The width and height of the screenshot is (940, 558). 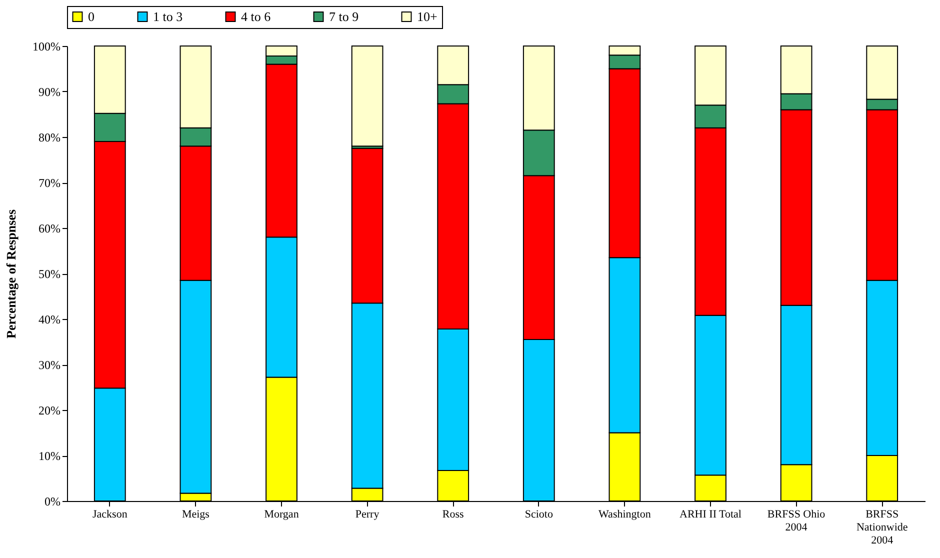 What do you see at coordinates (344, 16) in the screenshot?
I see `legend-label: 7 to 9` at bounding box center [344, 16].